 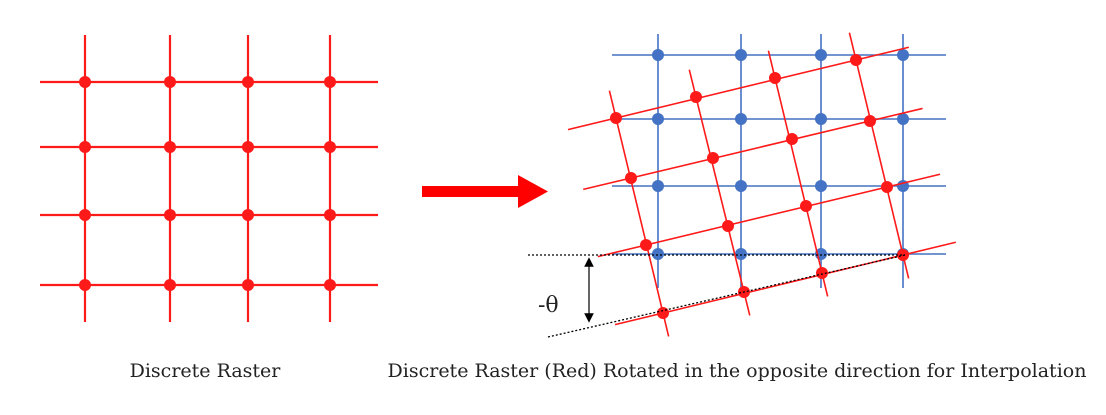 I want to click on reference-rotated-line, so click(x=726, y=296).